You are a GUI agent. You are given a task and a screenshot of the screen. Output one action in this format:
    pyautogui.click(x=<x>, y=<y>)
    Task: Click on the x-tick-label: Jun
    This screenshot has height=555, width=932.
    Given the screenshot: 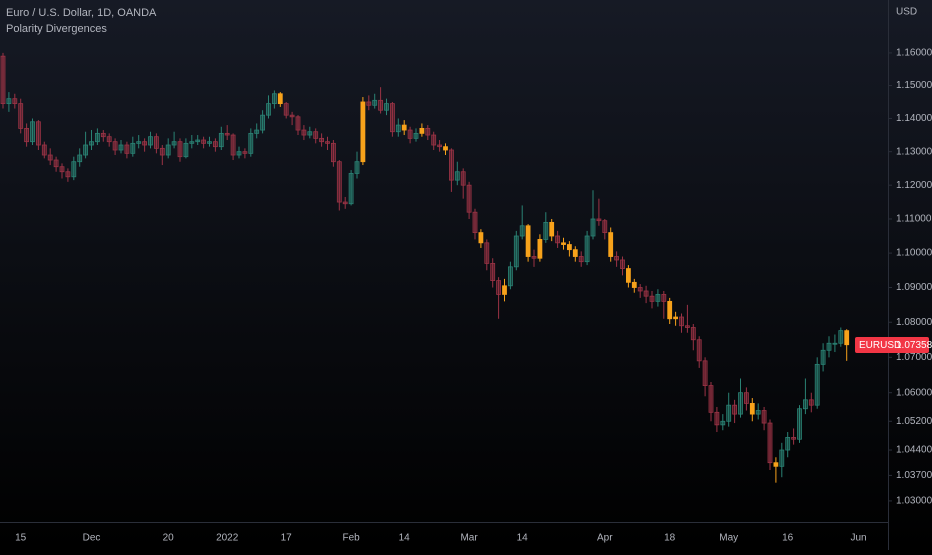 What is the action you would take?
    pyautogui.click(x=858, y=538)
    